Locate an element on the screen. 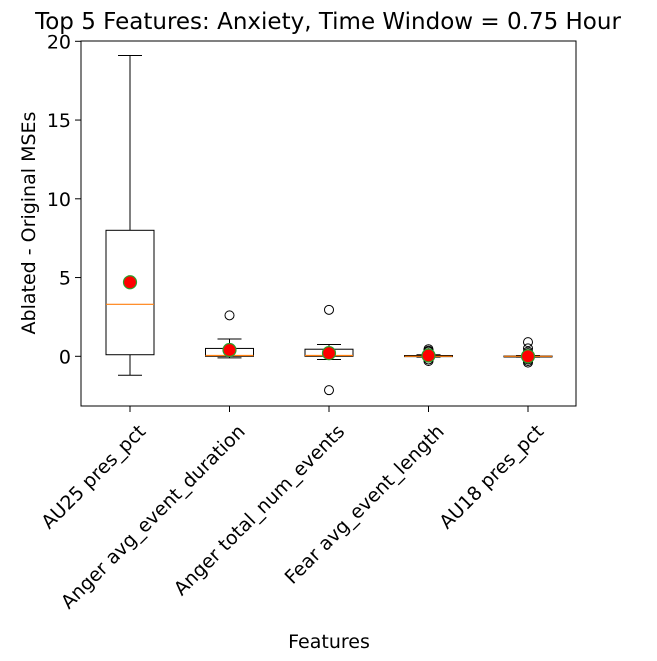 The width and height of the screenshot is (657, 661). x-tick-label-5: AU18 pres_pct is located at coordinates (491, 477).